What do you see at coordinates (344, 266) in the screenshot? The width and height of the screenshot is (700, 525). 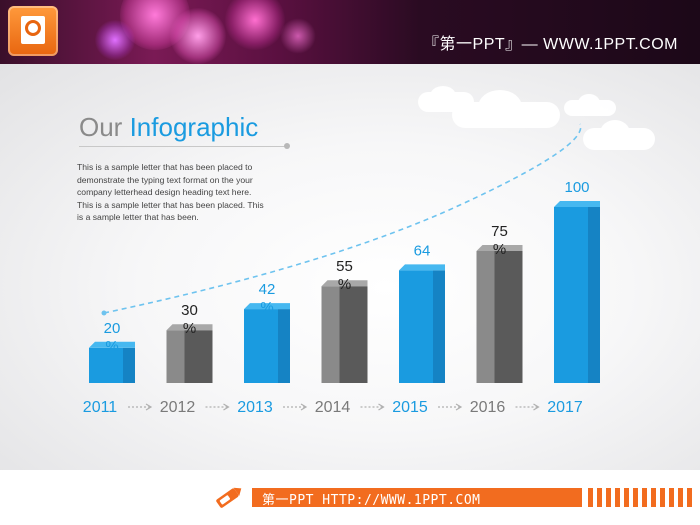 I see `value-label-2014: 55` at bounding box center [344, 266].